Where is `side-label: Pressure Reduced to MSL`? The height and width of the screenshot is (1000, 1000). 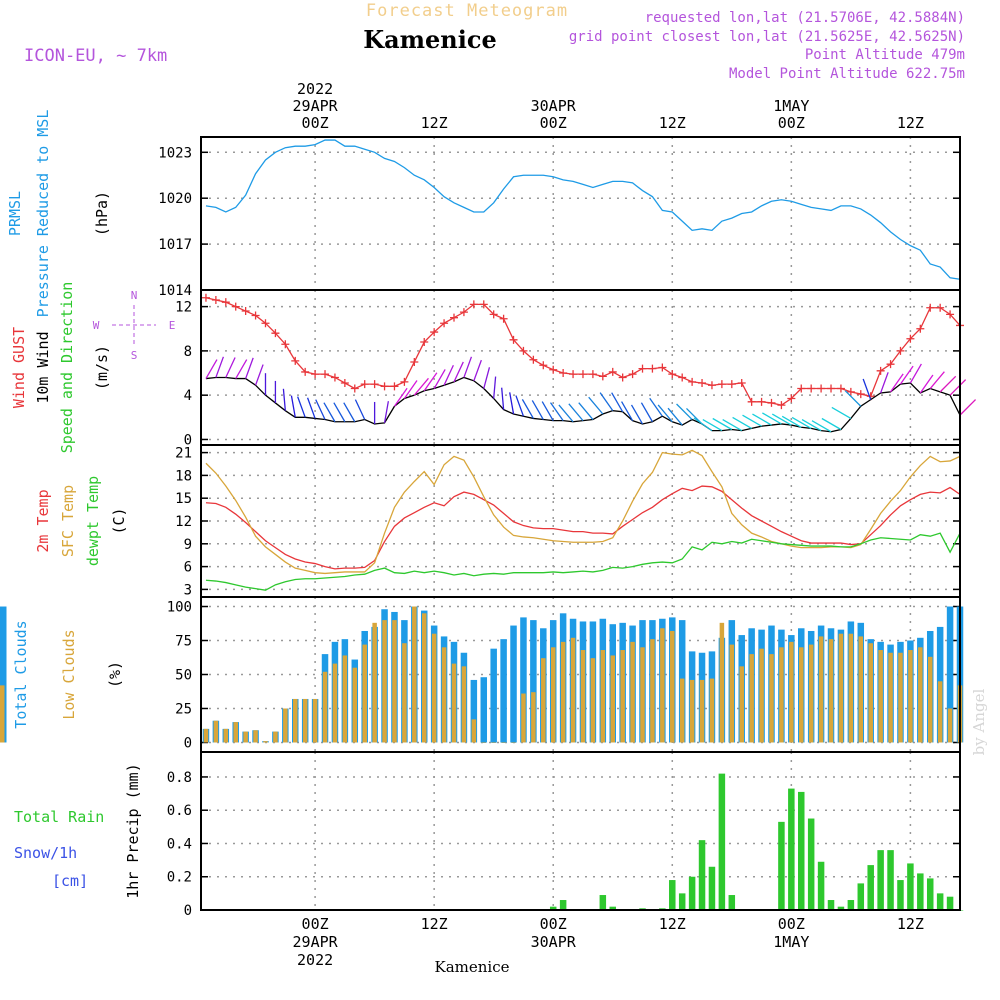 side-label: Pressure Reduced to MSL is located at coordinates (43, 214).